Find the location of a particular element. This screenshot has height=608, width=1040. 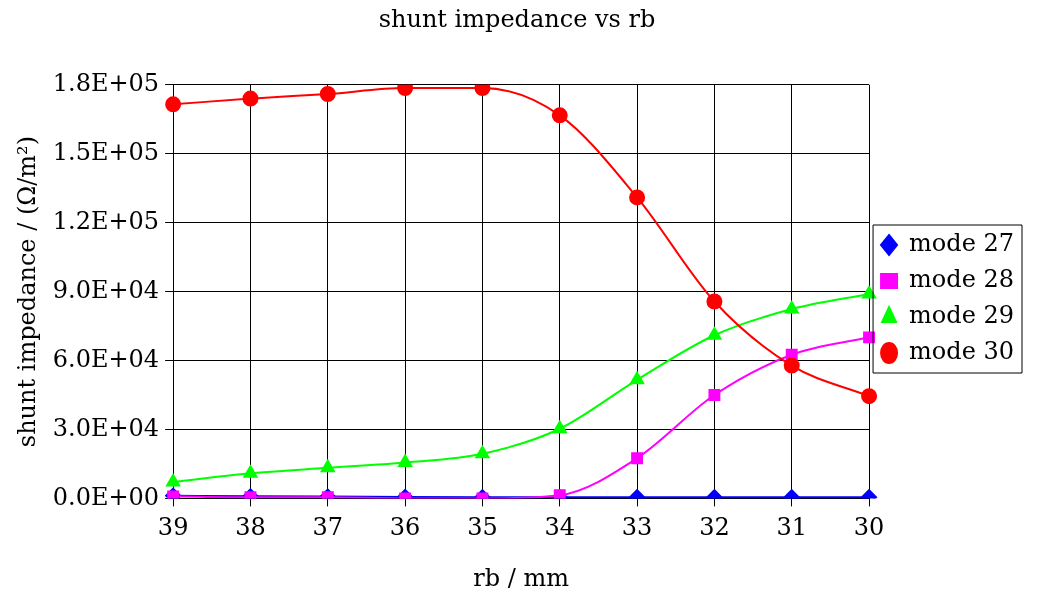

y-tick-label: 1.8E+05 is located at coordinates (106, 83).